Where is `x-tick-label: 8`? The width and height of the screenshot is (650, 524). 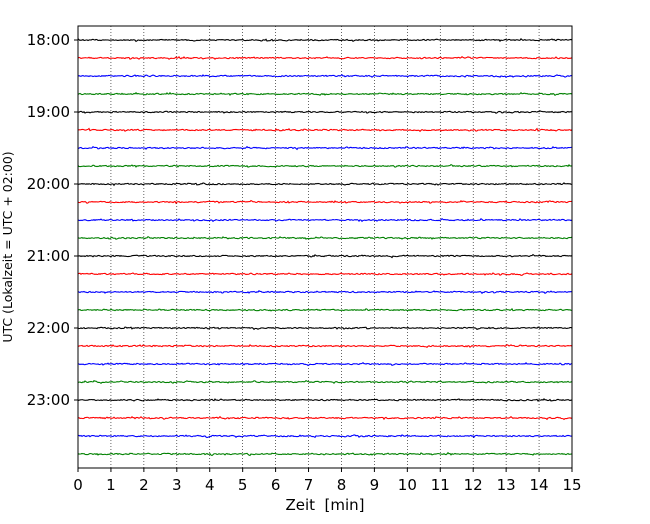
x-tick-label: 8 is located at coordinates (342, 485).